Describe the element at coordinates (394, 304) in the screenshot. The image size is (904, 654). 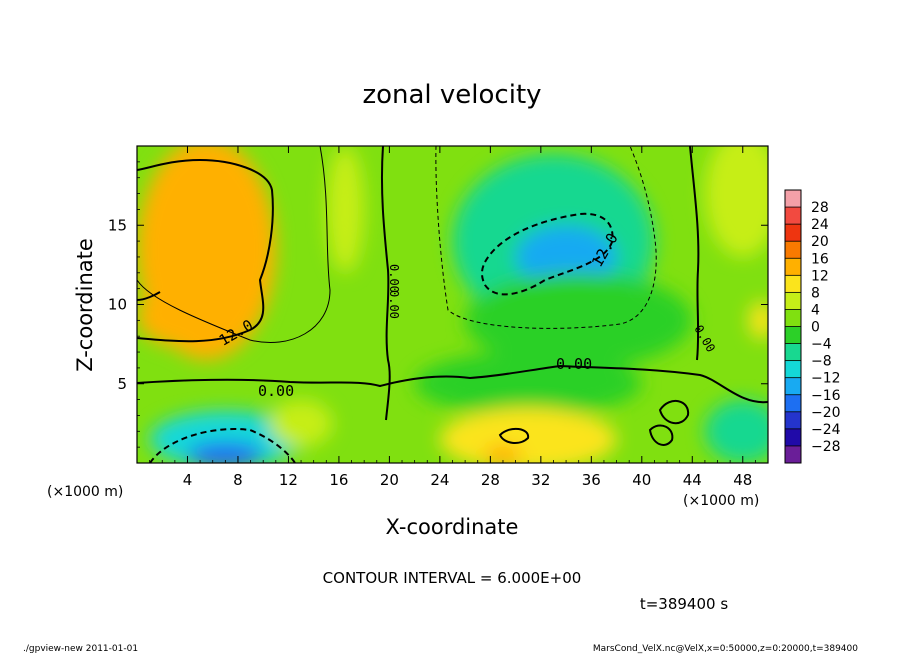
I see `contour-label-5: 0.00` at that location.